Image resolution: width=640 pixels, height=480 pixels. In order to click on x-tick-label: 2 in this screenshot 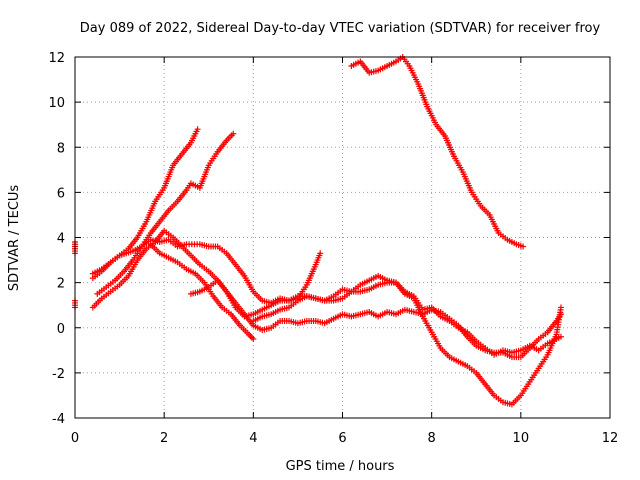, I will do `click(164, 438)`.